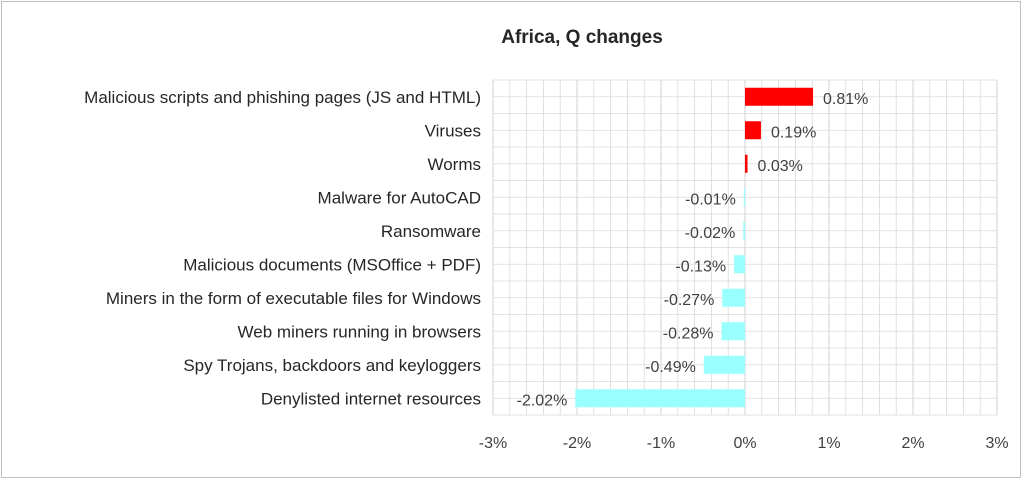 The height and width of the screenshot is (481, 1024). What do you see at coordinates (700, 266) in the screenshot?
I see `data-label: -0.13%` at bounding box center [700, 266].